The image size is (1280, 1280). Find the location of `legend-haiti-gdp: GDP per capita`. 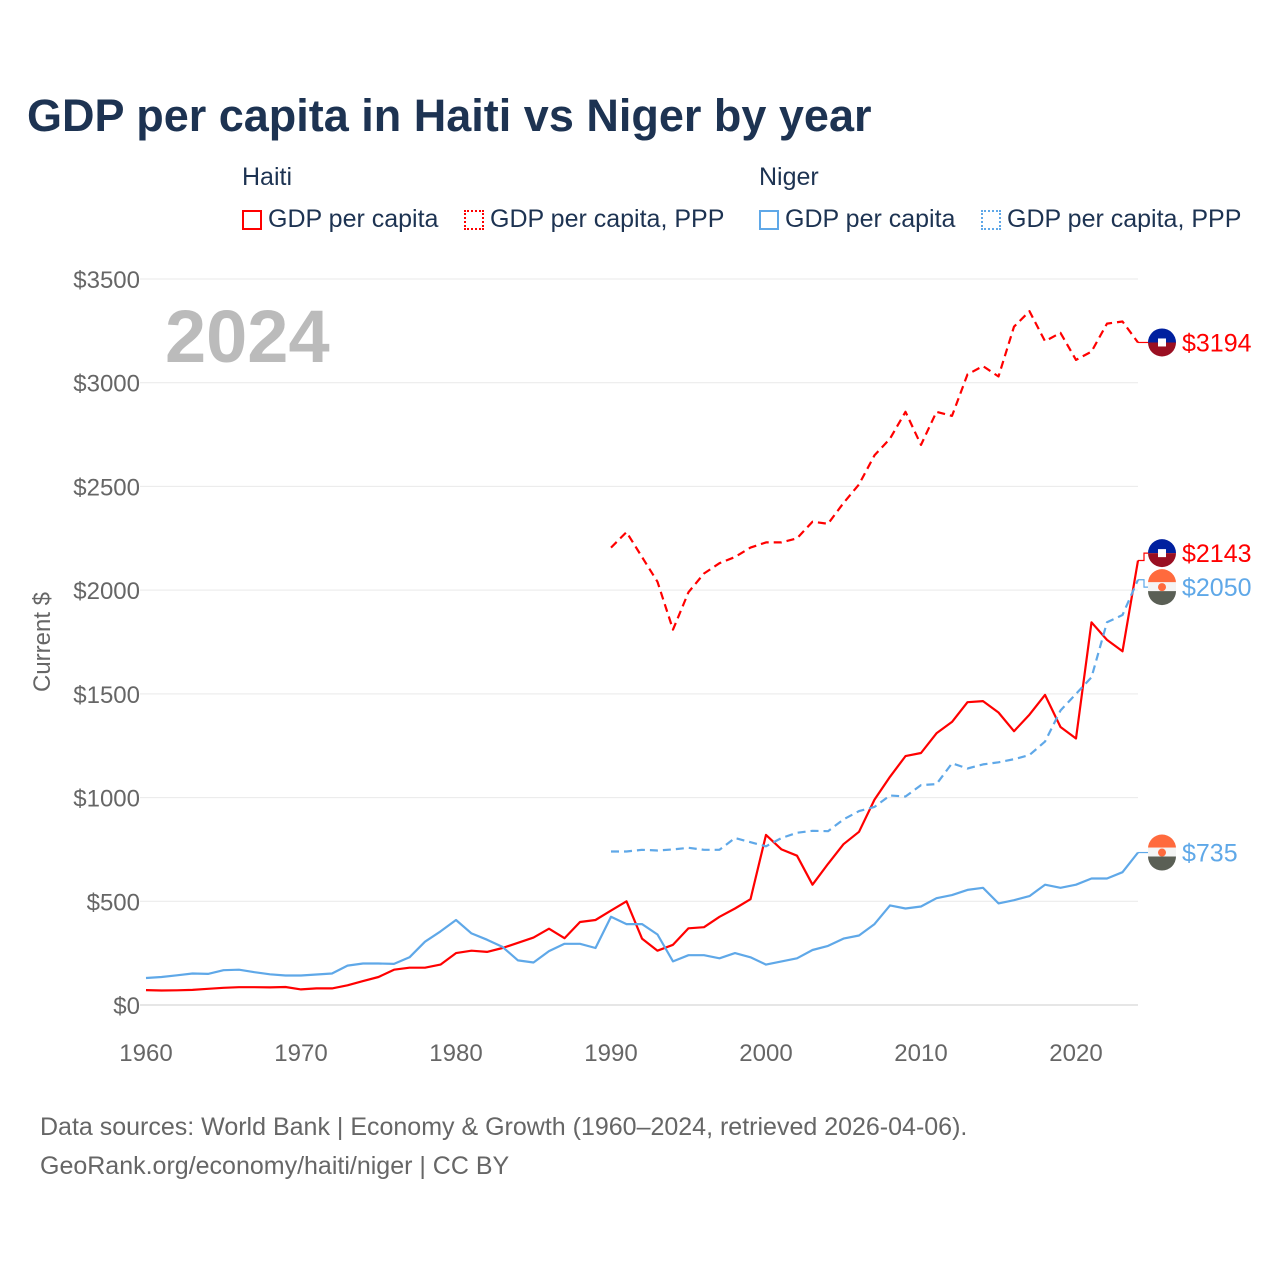

legend-haiti-gdp: GDP per capita is located at coordinates (340, 219).